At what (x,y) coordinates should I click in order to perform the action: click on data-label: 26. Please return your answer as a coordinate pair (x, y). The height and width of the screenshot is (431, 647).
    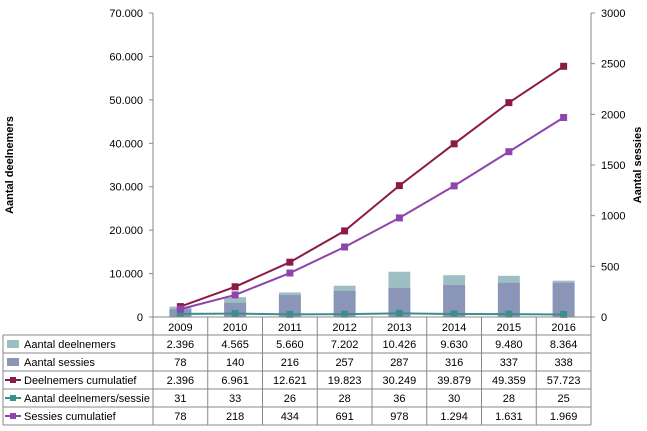
    Looking at the image, I should click on (290, 399).